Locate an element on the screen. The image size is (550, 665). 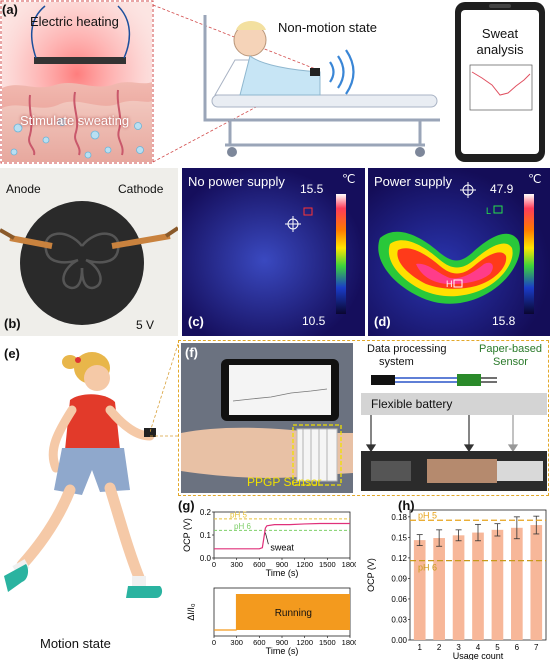
running-signal is located at coordinates (293, 612).